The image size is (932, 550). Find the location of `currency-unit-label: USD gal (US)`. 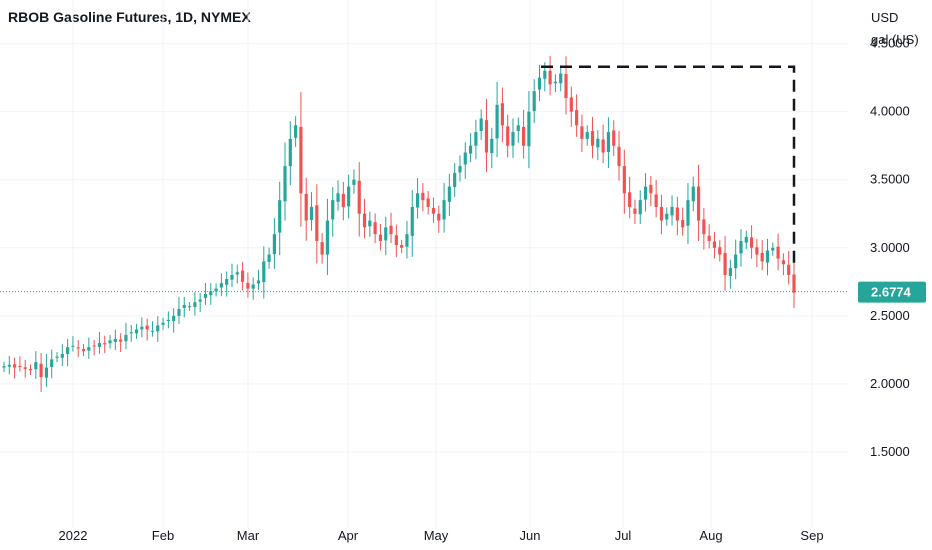

currency-unit-label: USD gal (US) is located at coordinates (895, 29).